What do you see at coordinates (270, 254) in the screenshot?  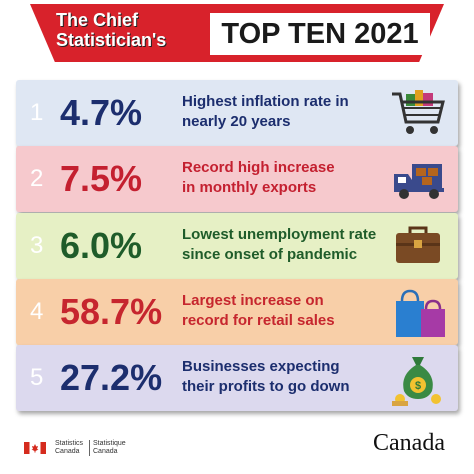 I see `item-description-line2: since onset of pandemic` at bounding box center [270, 254].